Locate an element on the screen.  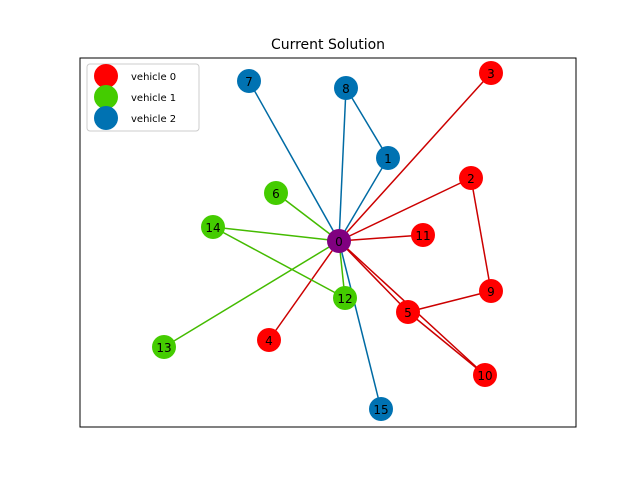
node-5: 5 is located at coordinates (408, 312).